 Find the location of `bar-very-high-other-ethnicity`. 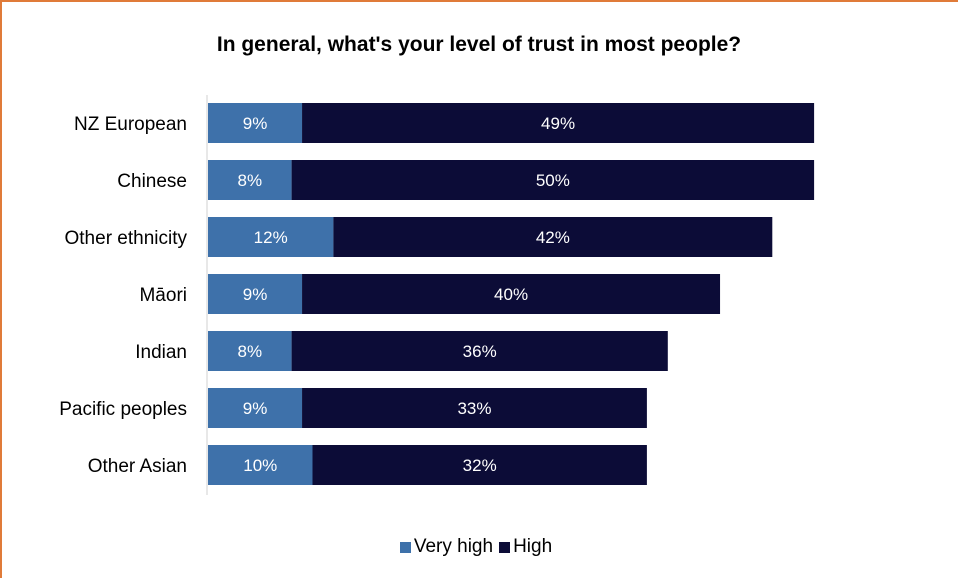

bar-very-high-other-ethnicity is located at coordinates (271, 237).